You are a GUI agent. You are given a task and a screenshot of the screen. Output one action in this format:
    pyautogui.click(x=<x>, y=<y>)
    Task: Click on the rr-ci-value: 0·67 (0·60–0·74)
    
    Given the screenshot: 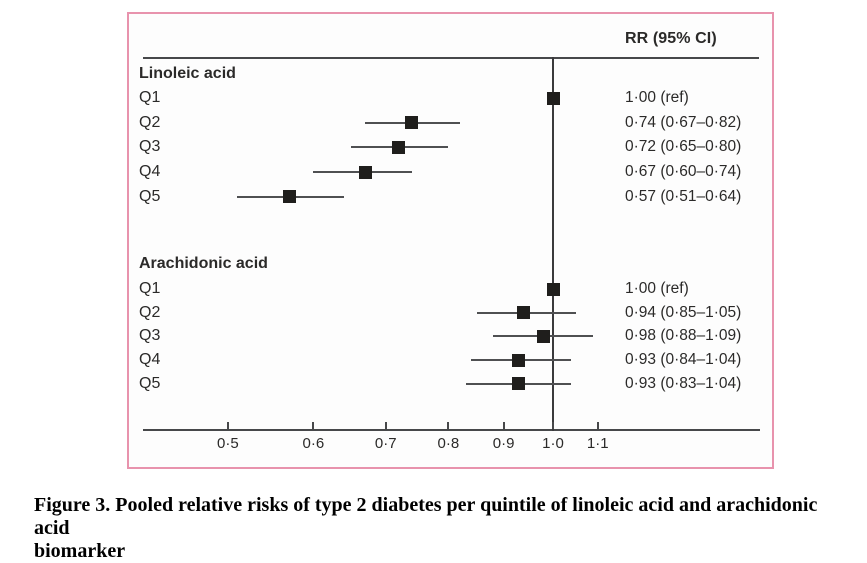 What is the action you would take?
    pyautogui.click(x=683, y=172)
    